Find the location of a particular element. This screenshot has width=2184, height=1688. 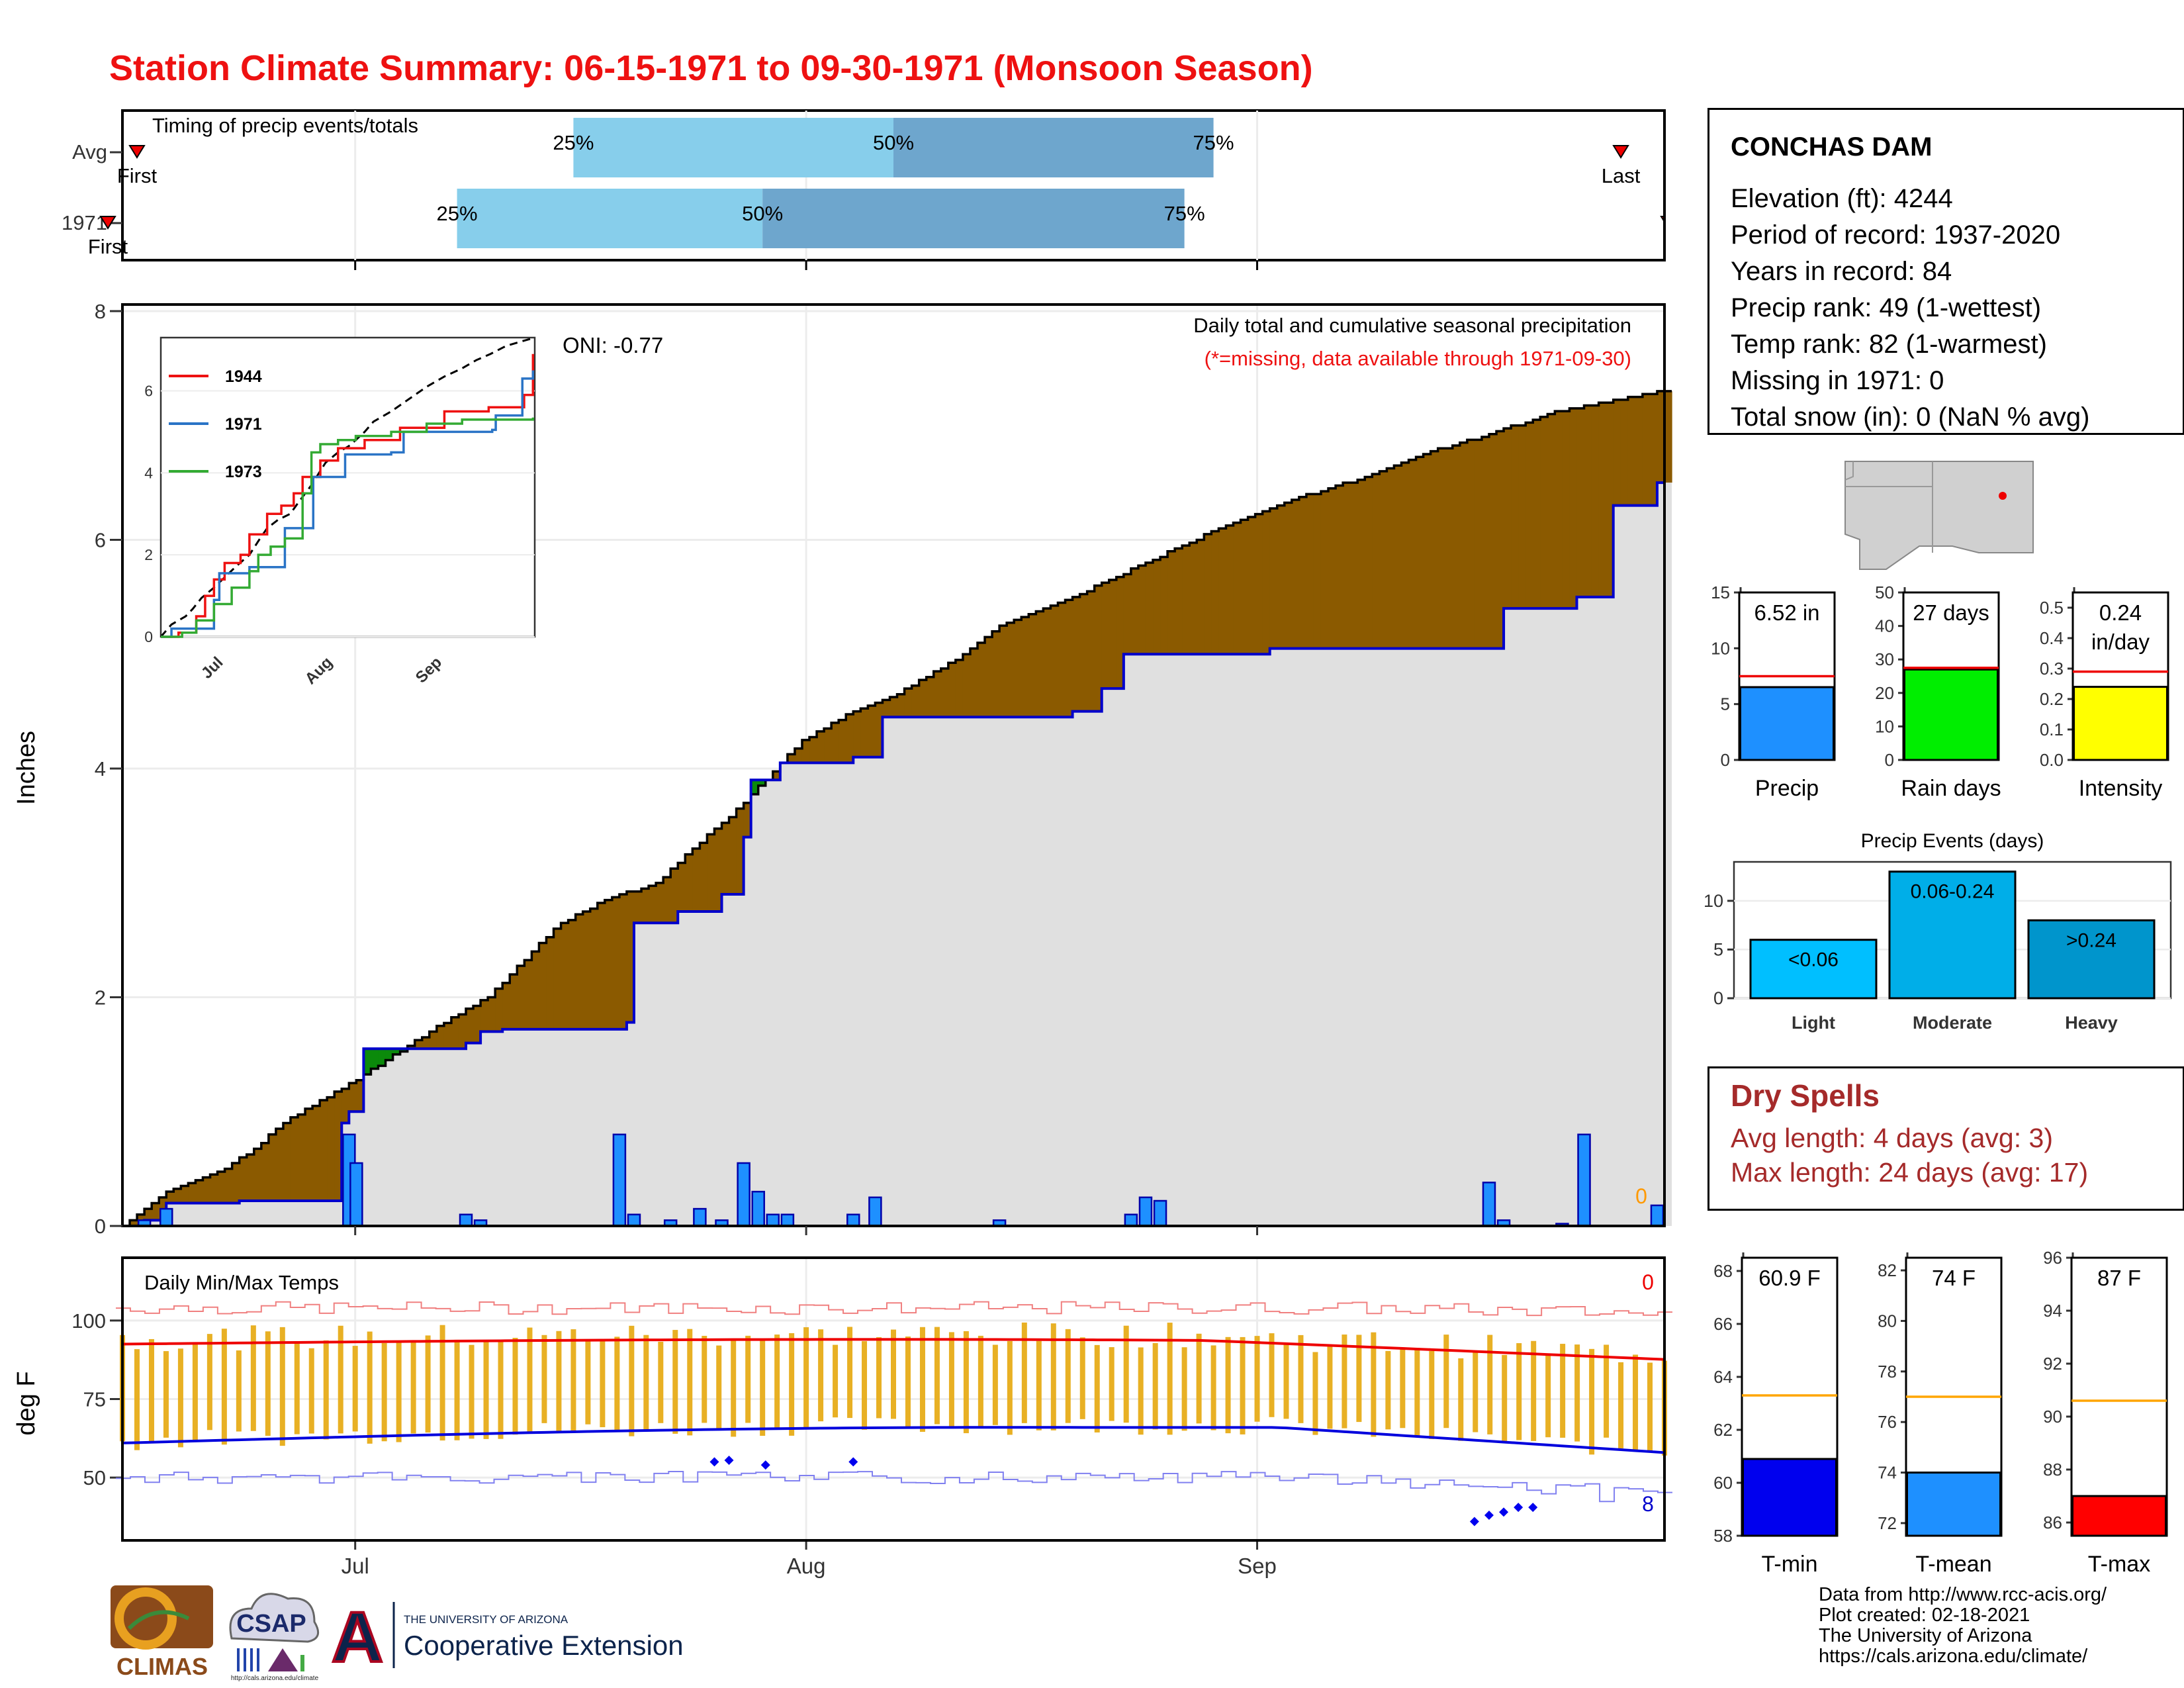

y-tick-label: 0 is located at coordinates (100, 1226).